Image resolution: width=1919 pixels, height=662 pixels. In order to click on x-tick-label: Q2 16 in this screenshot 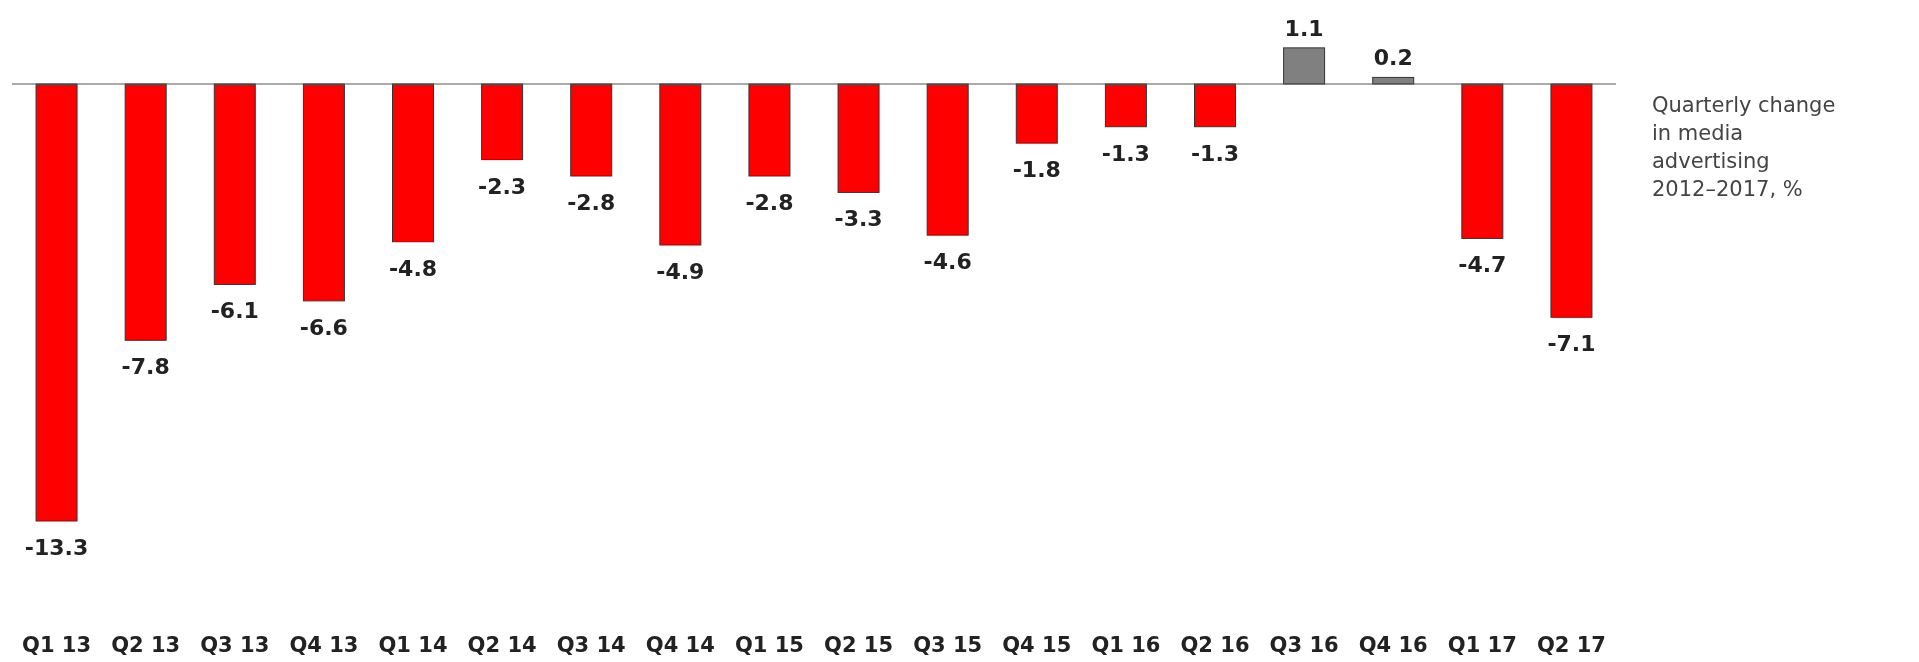, I will do `click(1215, 645)`.